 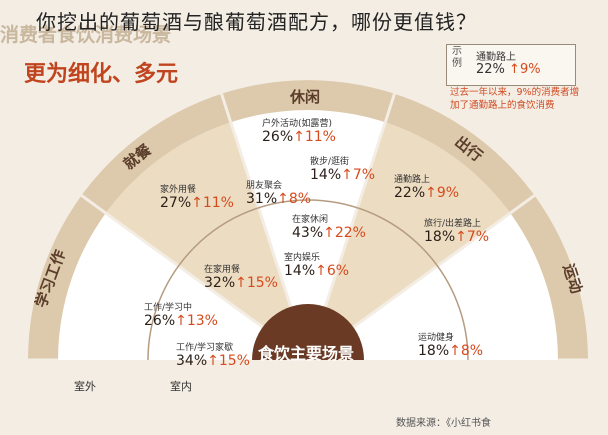 I want to click on note: 过去一年以来，9%的消费者增加了通勤路上的食饮消费, so click(x=515, y=99).